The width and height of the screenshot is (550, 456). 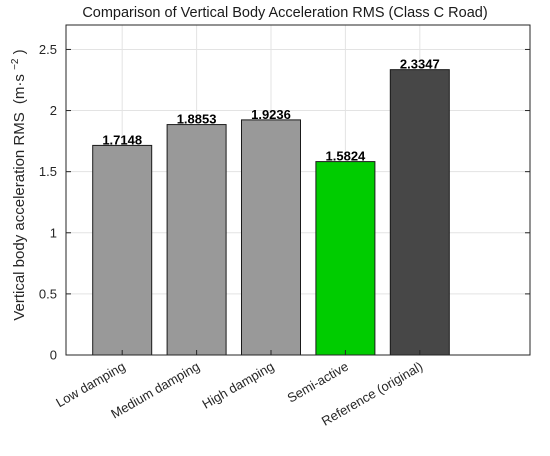 I want to click on y-tick-label: 0, so click(x=53, y=355).